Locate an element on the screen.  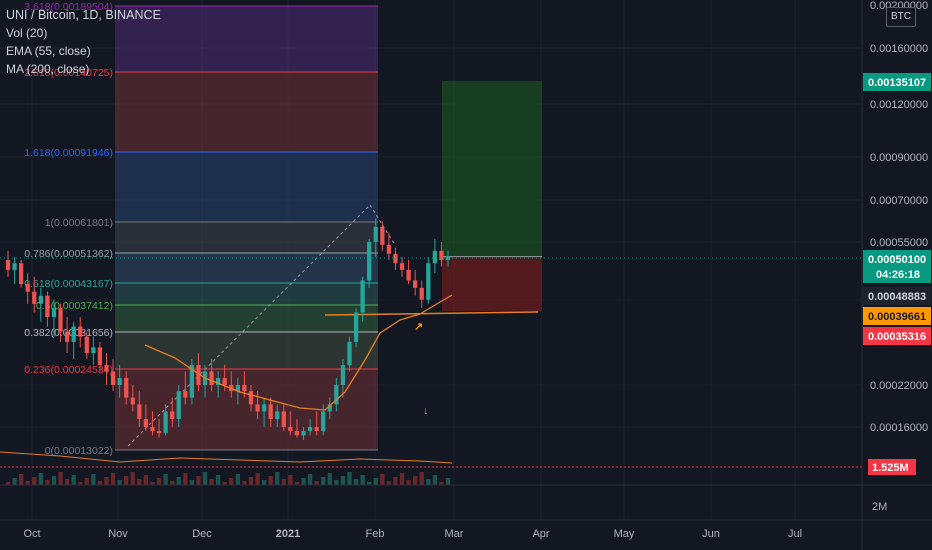
fib-trend-line is located at coordinates (249, 325).